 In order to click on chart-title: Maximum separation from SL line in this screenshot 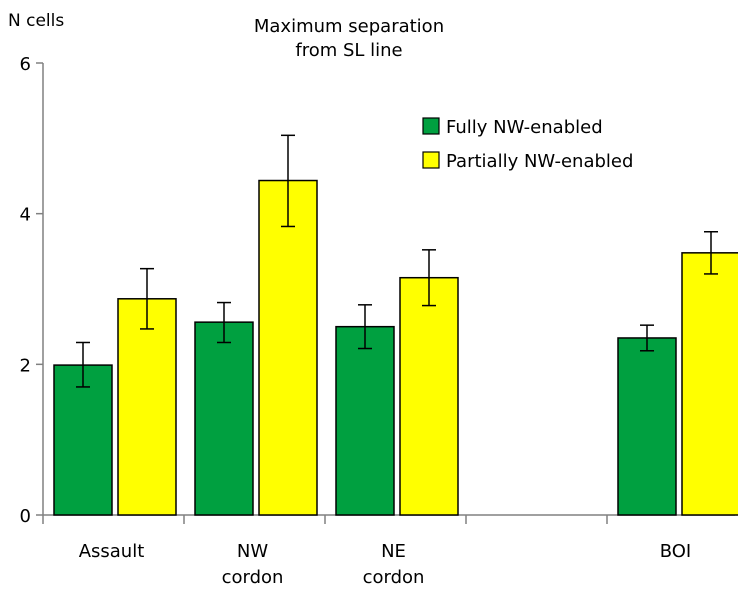, I will do `click(349, 38)`.